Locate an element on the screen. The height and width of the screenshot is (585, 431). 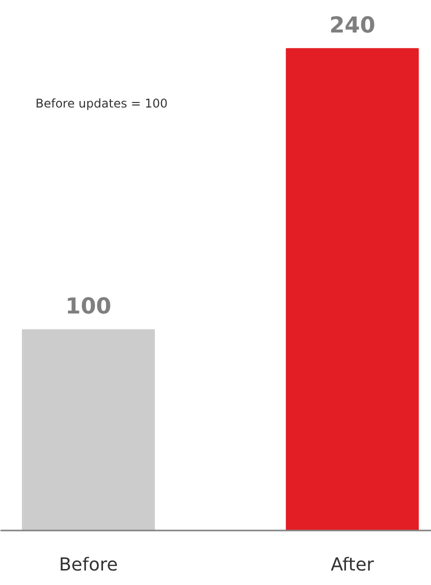
x-tick-label: Before is located at coordinates (88, 565).